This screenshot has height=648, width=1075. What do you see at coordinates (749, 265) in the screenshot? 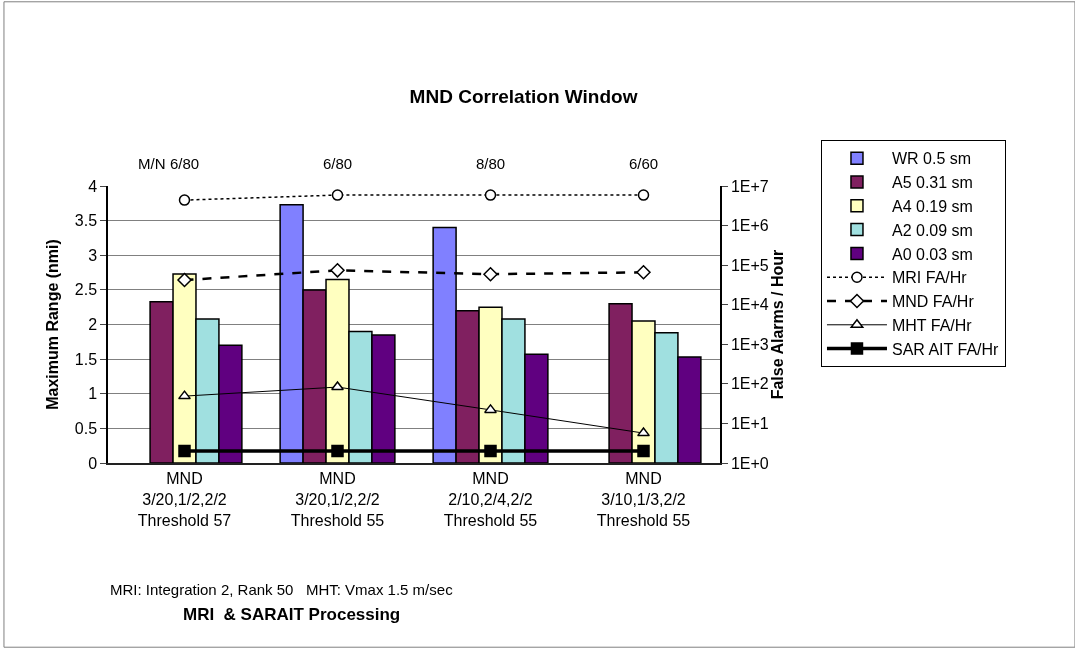
I see `y2-tick-label: 1E+5` at bounding box center [749, 265].